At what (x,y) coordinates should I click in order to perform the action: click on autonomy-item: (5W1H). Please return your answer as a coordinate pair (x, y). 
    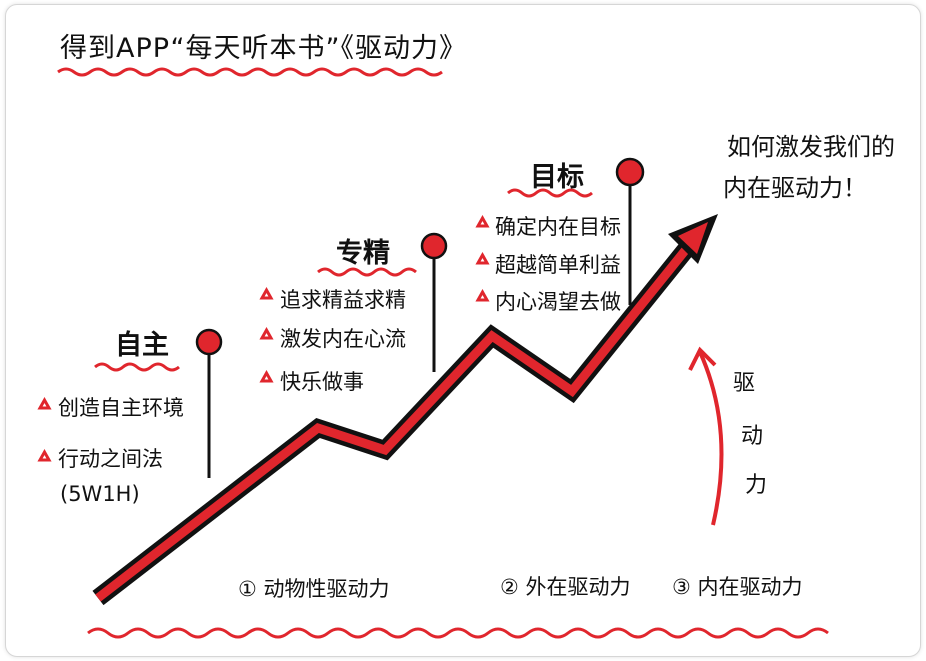
    Looking at the image, I should click on (100, 494).